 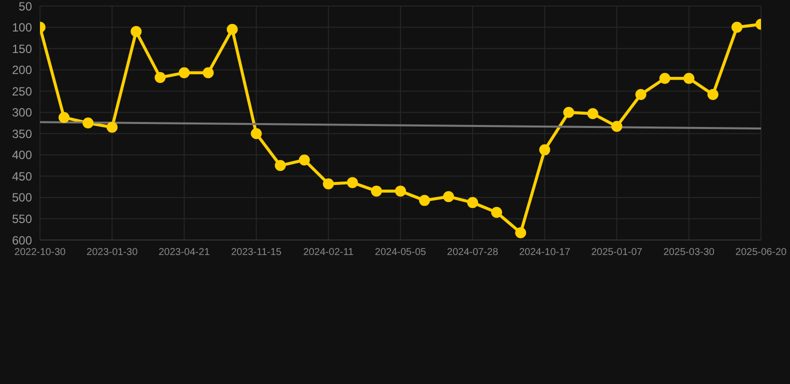 I want to click on x-tick-label: 2024-05-05, so click(x=400, y=252).